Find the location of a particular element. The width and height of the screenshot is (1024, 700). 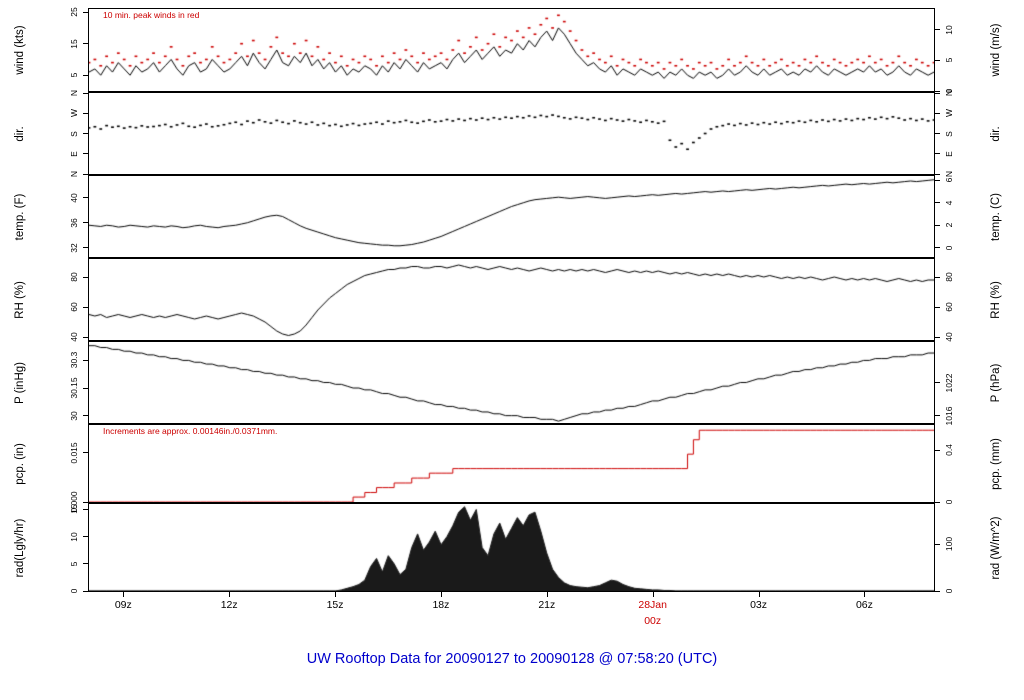

y-axis-label-wind-ms: wind (m/s) is located at coordinates (996, 50).